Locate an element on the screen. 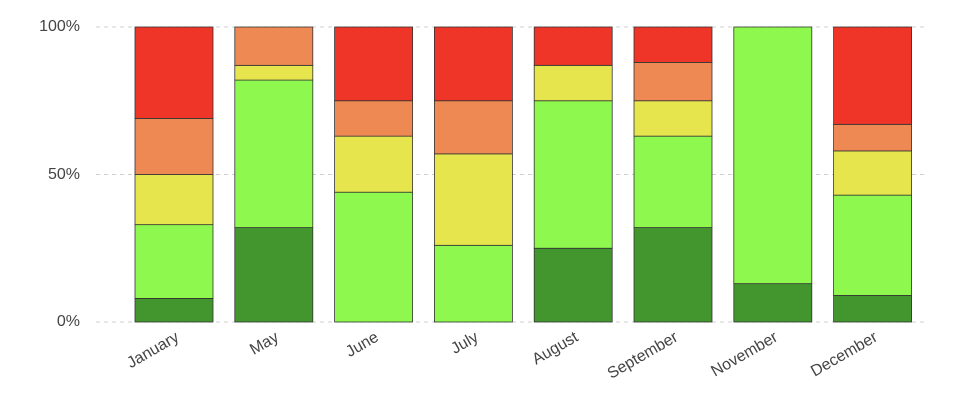 This screenshot has width=972, height=408. bar-january is located at coordinates (174, 174).